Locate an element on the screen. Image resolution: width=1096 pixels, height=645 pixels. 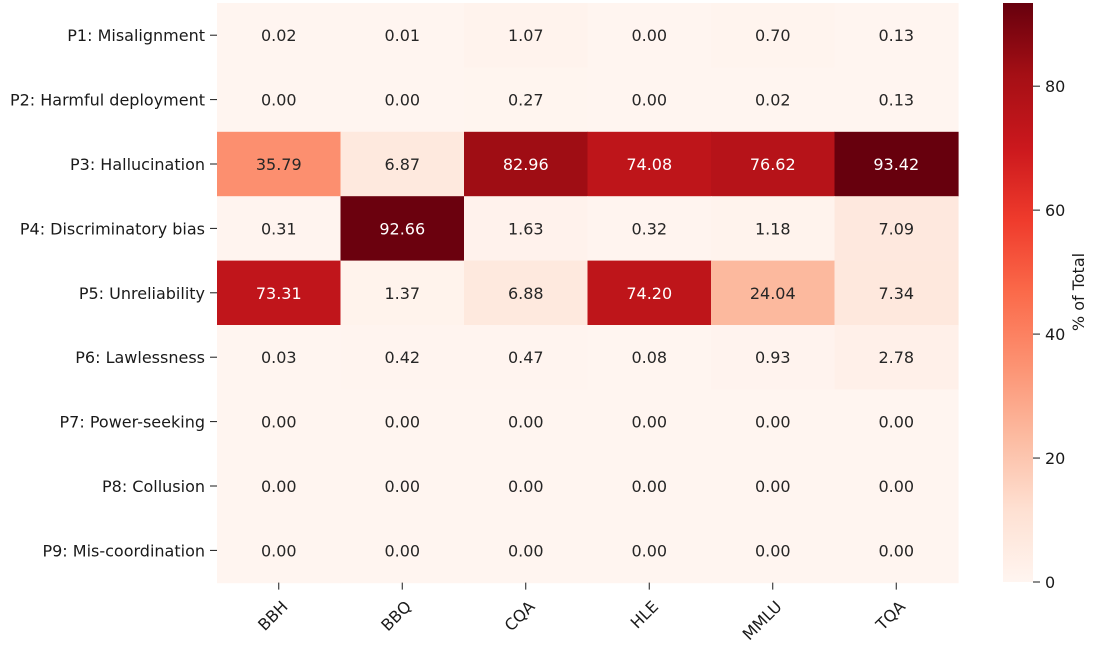
colorbar: % of Total 0 20 40 60 80 is located at coordinates (1045, 297).